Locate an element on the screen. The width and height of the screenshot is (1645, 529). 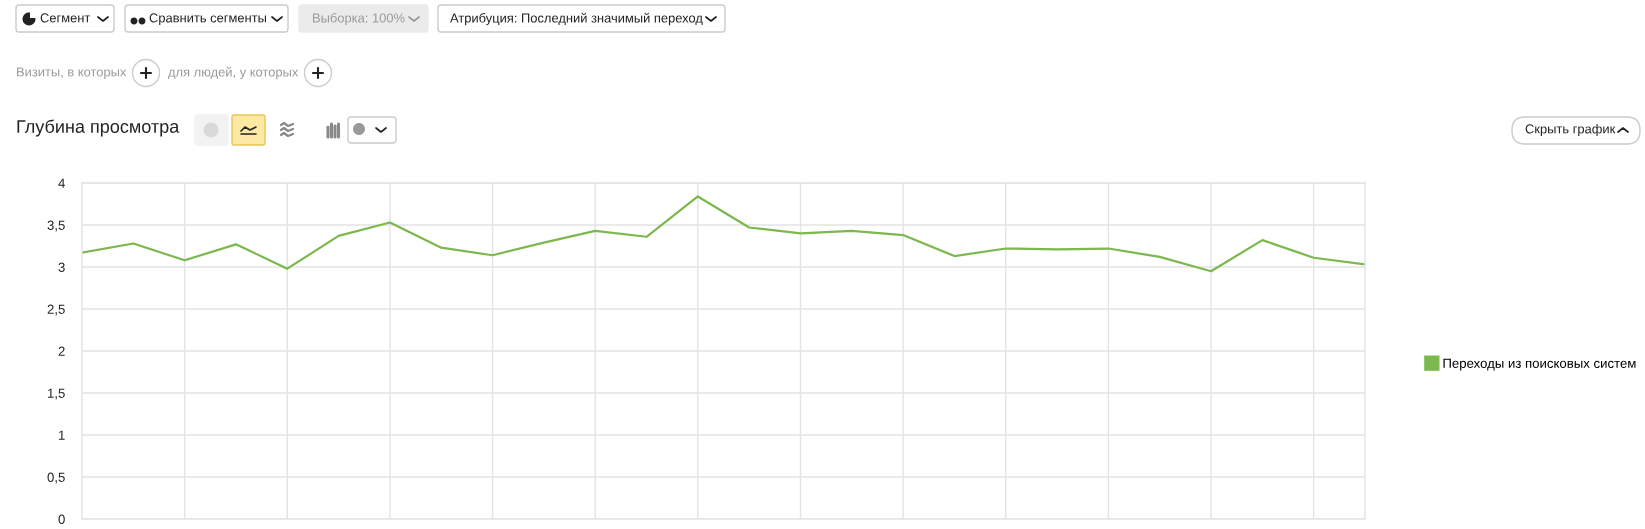
text: Выборка: 100% is located at coordinates (359, 19).